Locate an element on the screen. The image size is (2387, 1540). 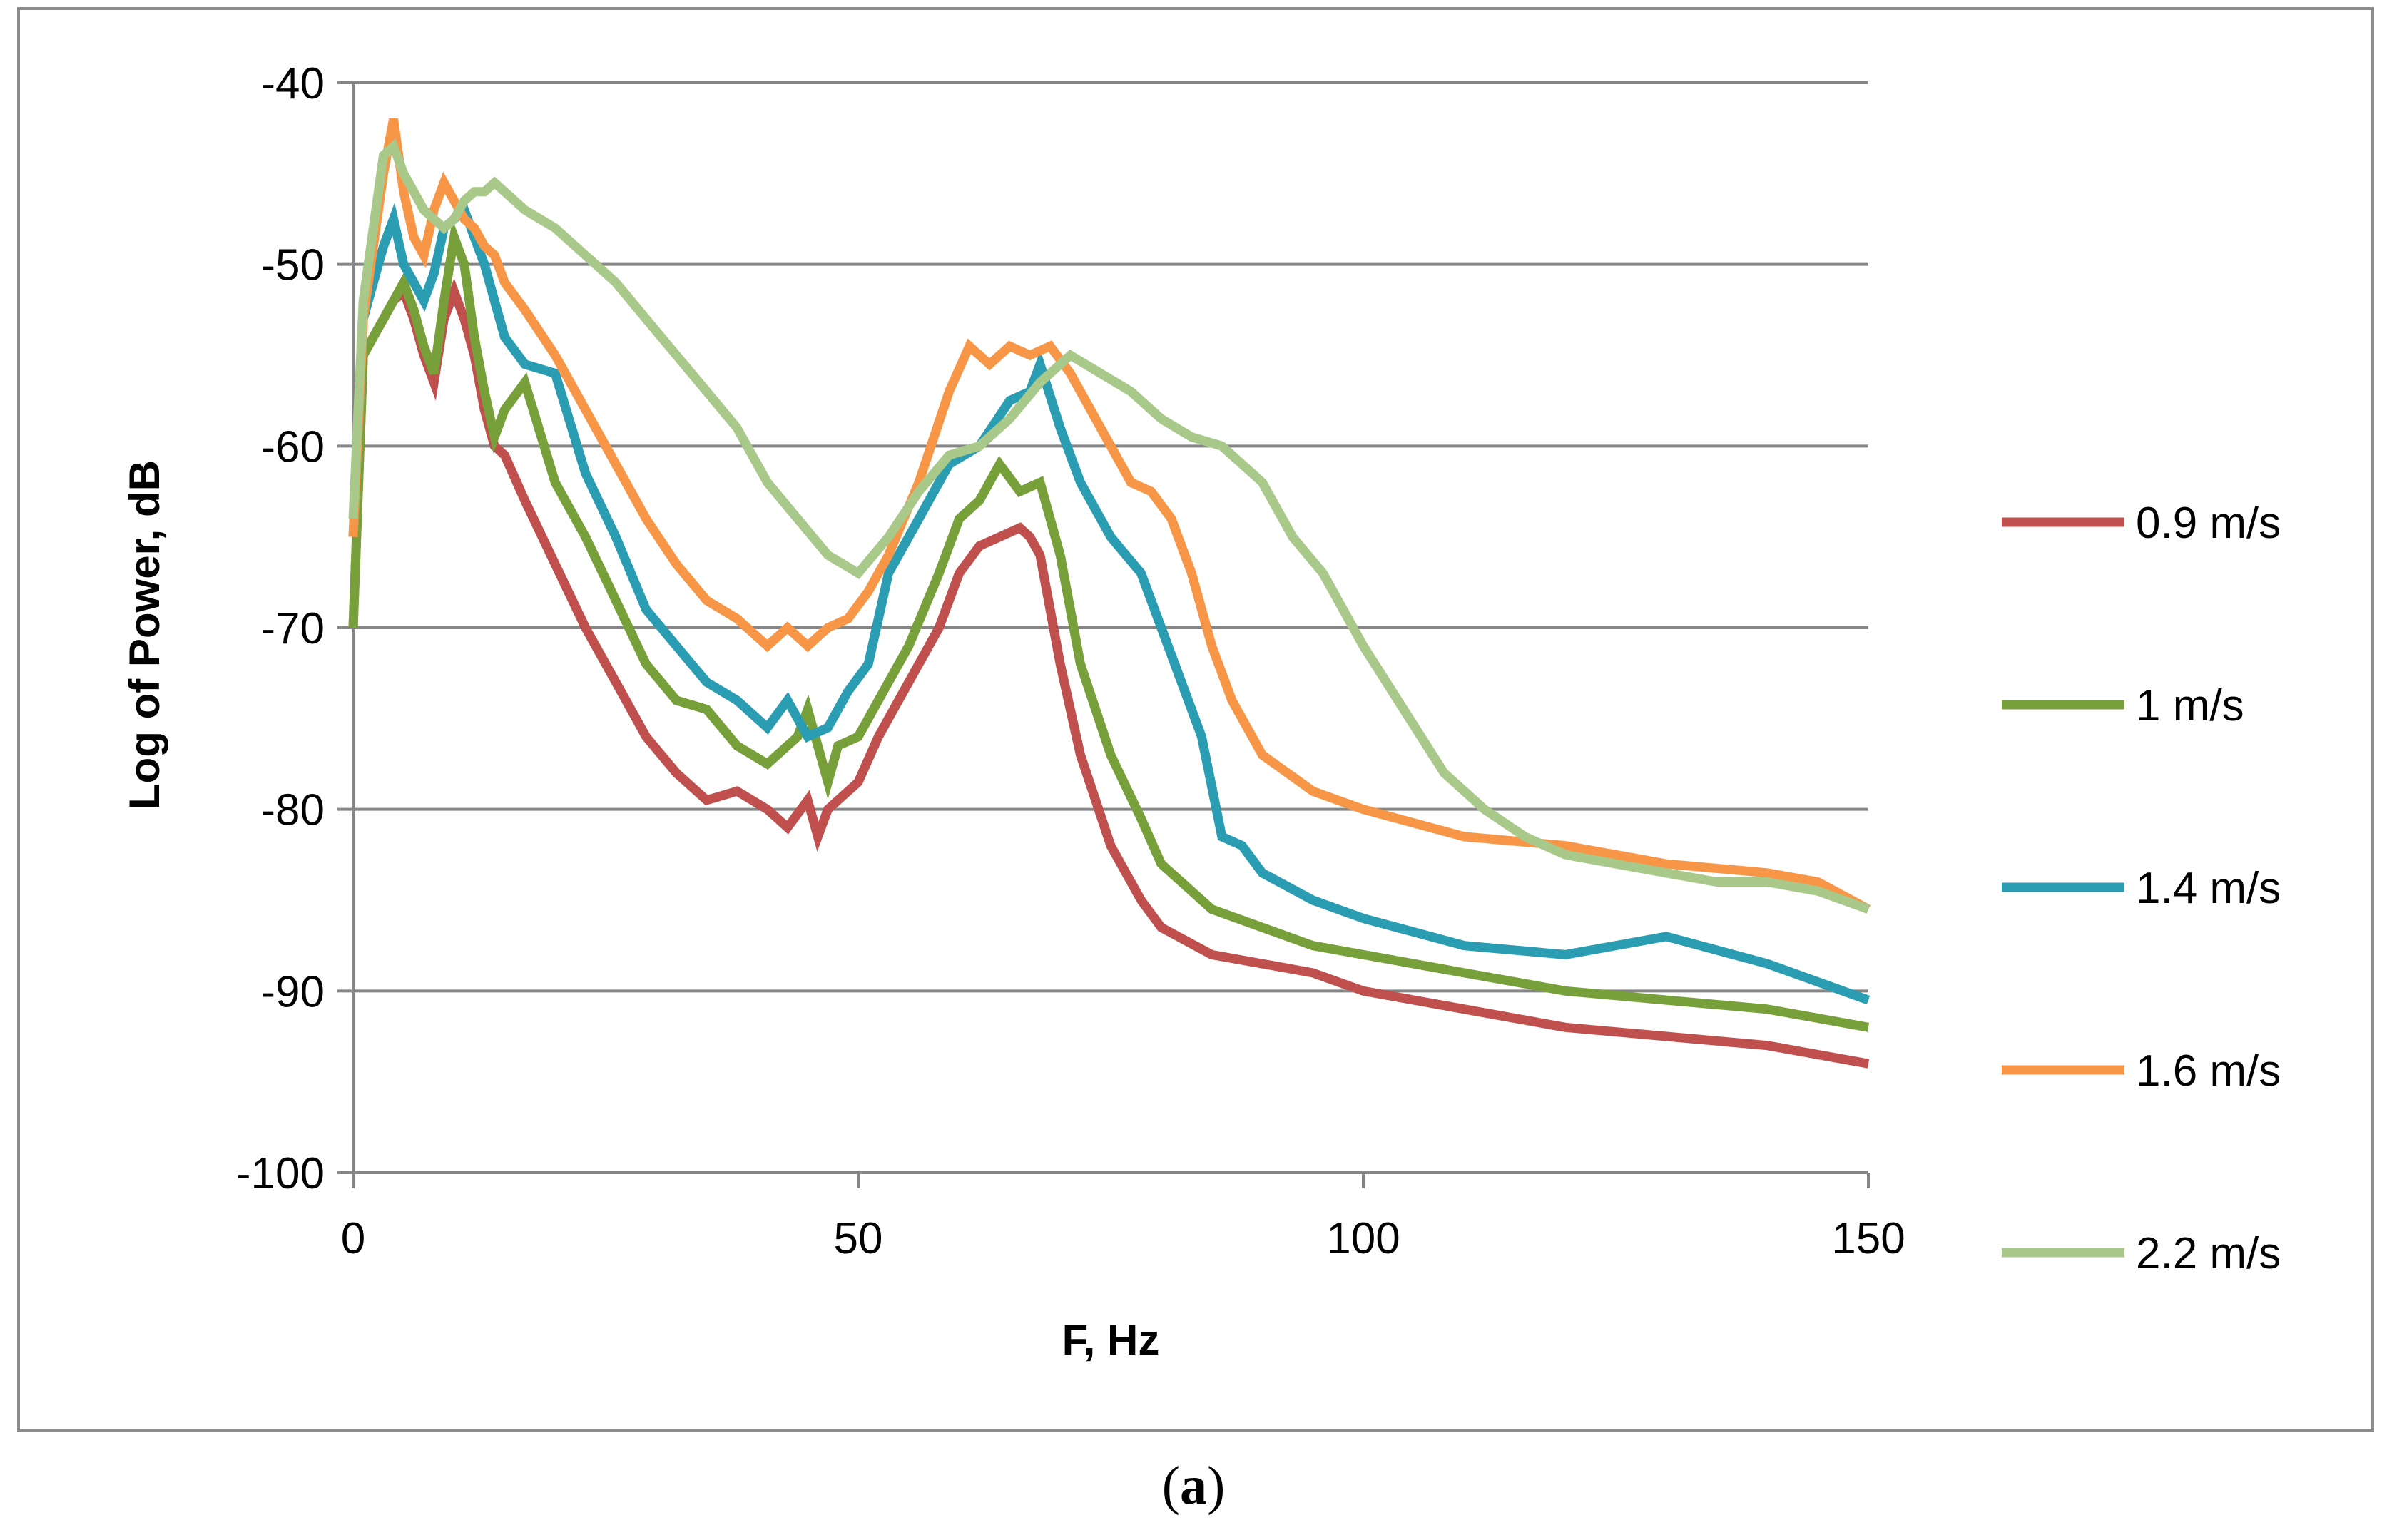
y-tick-label: -50 is located at coordinates (292, 266).